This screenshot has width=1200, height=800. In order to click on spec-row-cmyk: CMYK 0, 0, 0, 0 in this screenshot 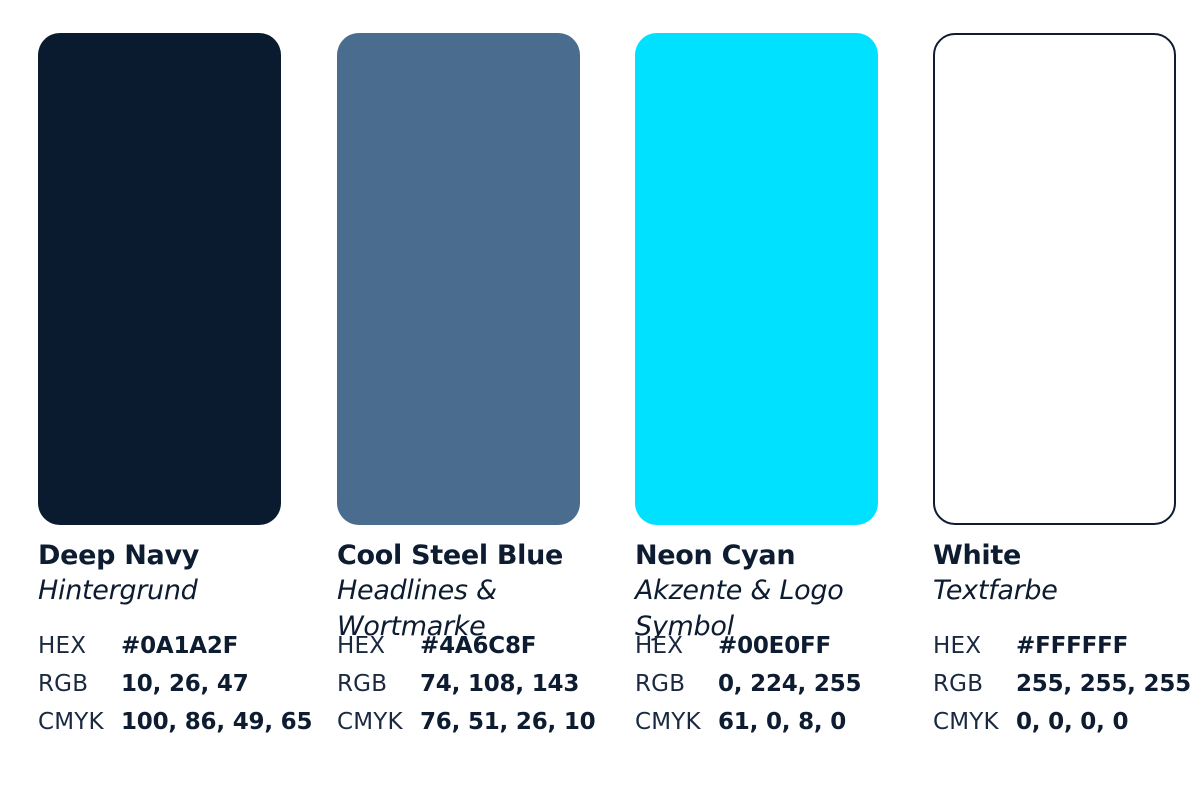, I will do `click(1066, 722)`.